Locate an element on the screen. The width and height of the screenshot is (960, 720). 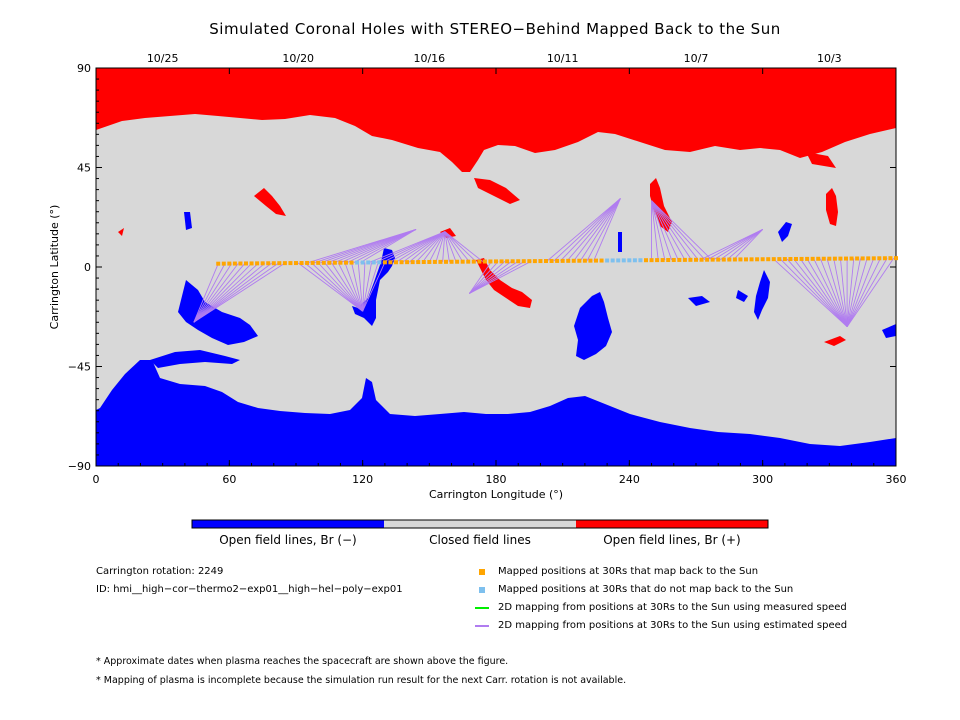
legend-unmapped-swatch is located at coordinates (482, 590).